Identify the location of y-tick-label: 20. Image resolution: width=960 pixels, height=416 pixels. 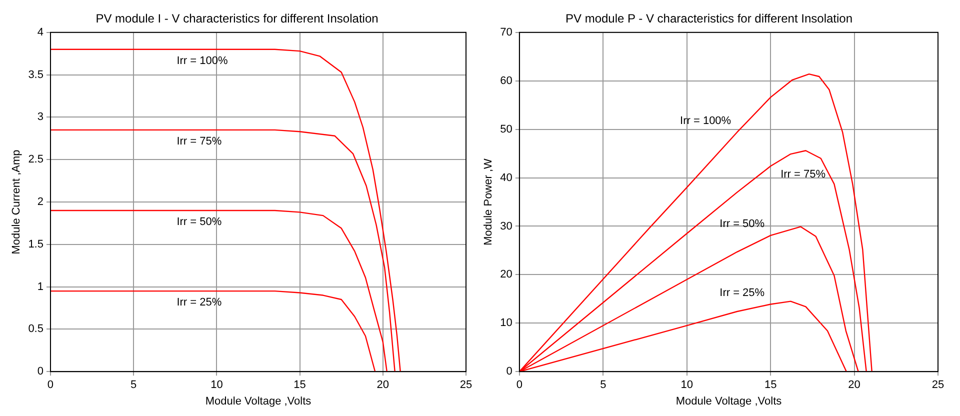
(506, 274).